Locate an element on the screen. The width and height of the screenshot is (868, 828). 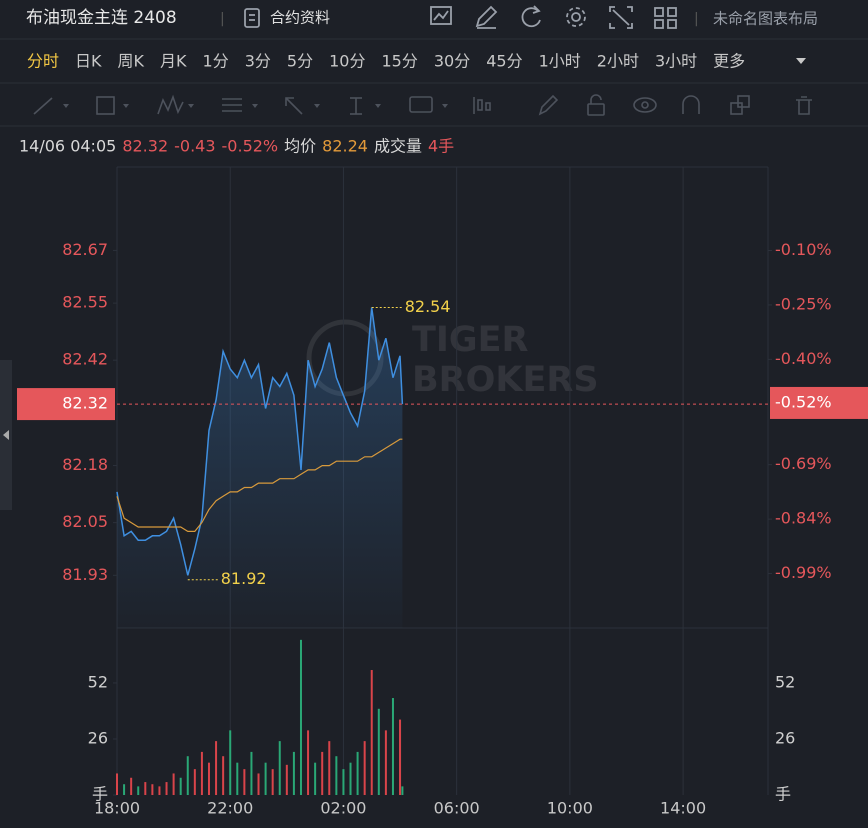
info-avg-label: 均价 is located at coordinates (300, 146).